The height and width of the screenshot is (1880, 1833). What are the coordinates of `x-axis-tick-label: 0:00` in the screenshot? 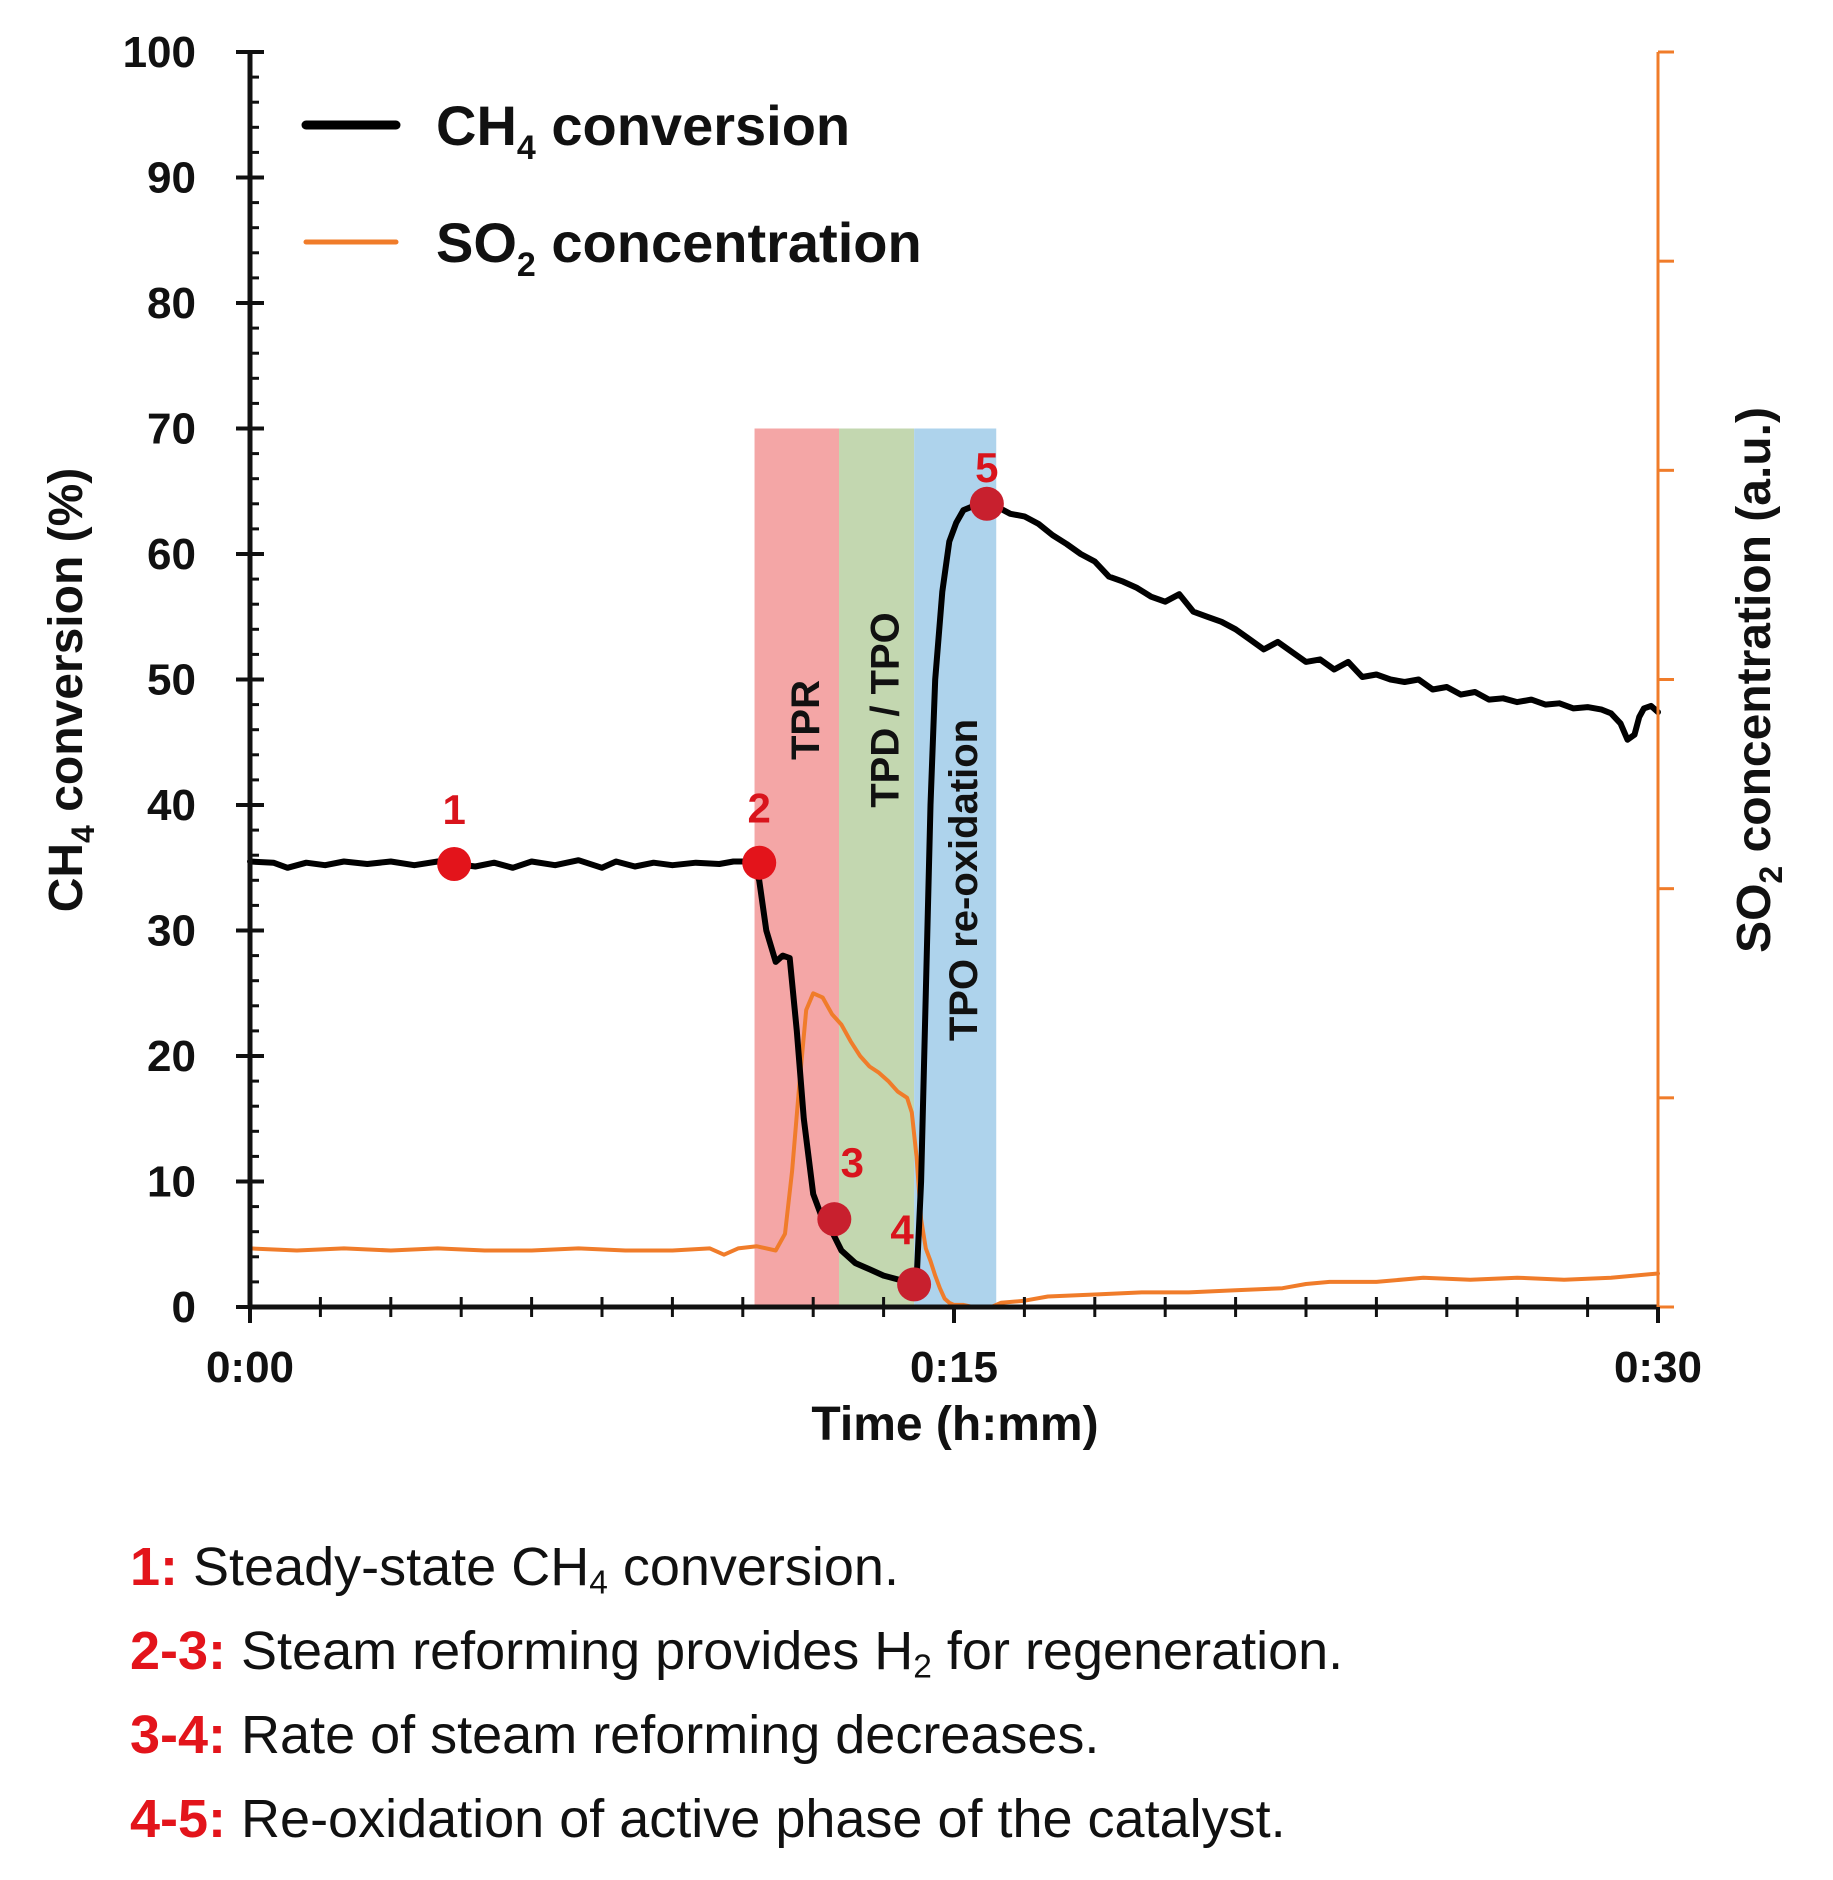 It's located at (250, 1367).